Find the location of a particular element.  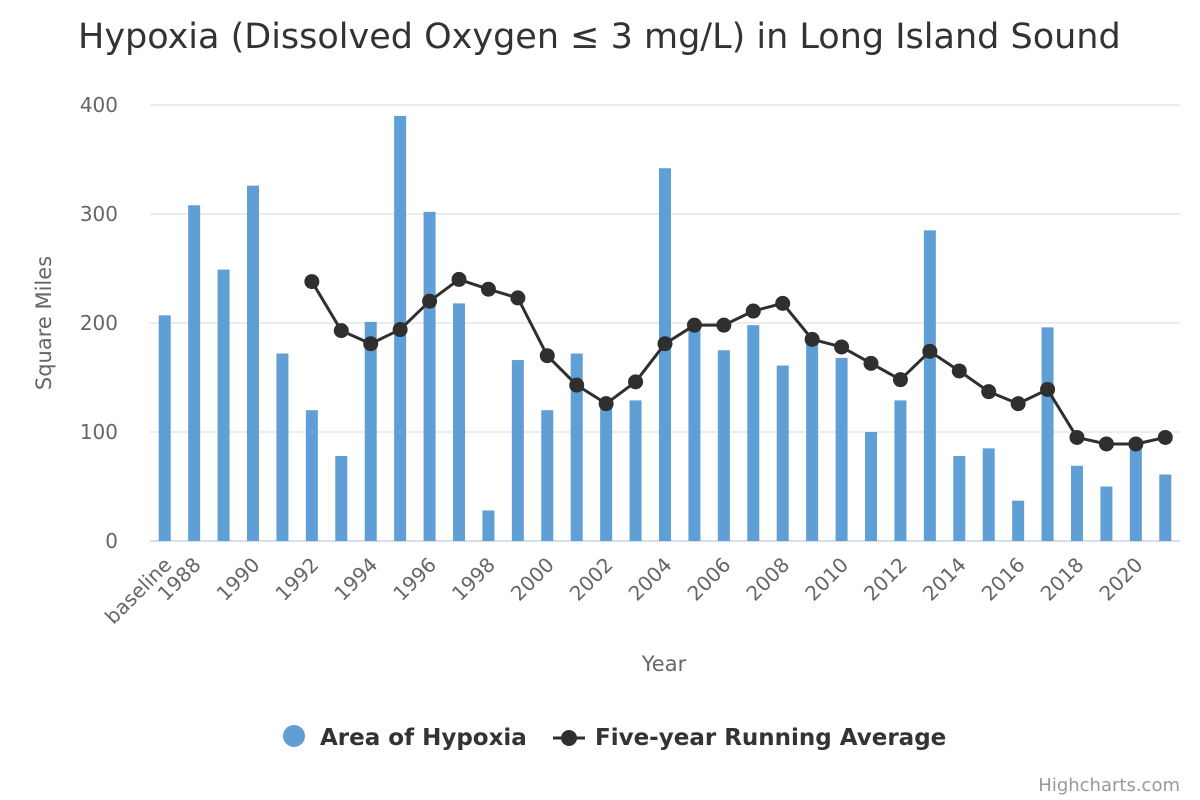

legend-item-five-year-running-average: Five-year Running Average is located at coordinates (749, 738).